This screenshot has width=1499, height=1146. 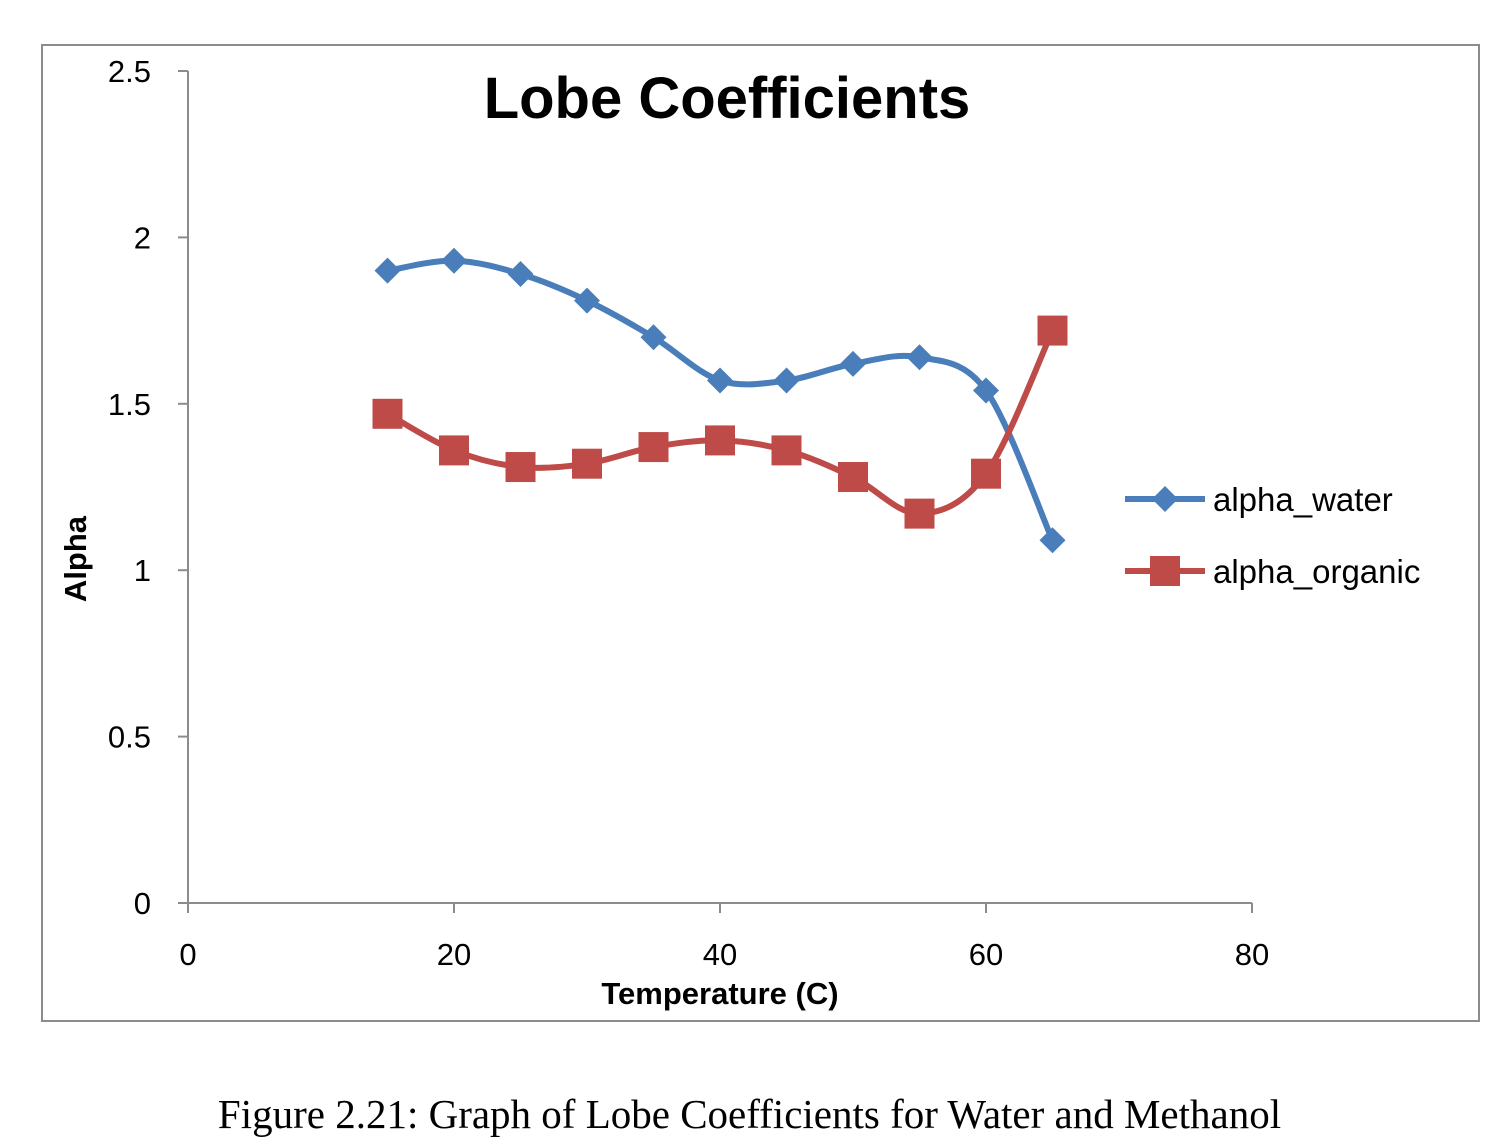 I want to click on x-axis-title: Temperature (C), so click(x=719, y=993).